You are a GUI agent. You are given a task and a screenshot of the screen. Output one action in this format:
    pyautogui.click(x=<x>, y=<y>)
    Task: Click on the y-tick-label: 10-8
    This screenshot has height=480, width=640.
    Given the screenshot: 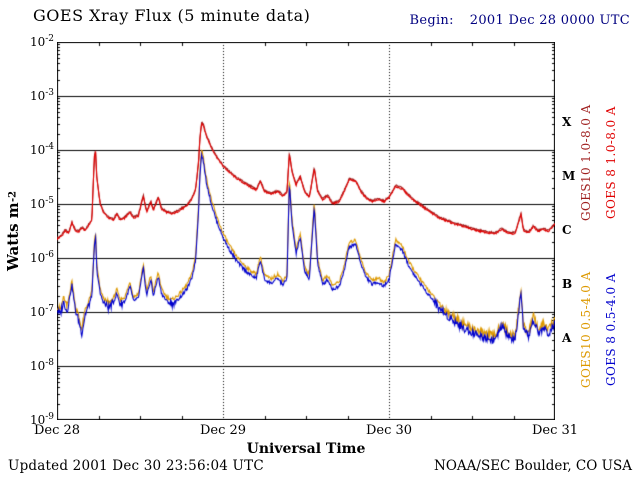 What is the action you would take?
    pyautogui.click(x=41, y=365)
    